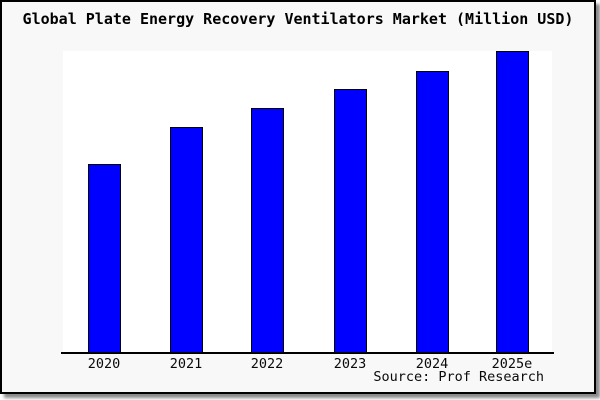 The width and height of the screenshot is (600, 400). Describe the element at coordinates (104, 258) in the screenshot. I see `bar-2020` at that location.